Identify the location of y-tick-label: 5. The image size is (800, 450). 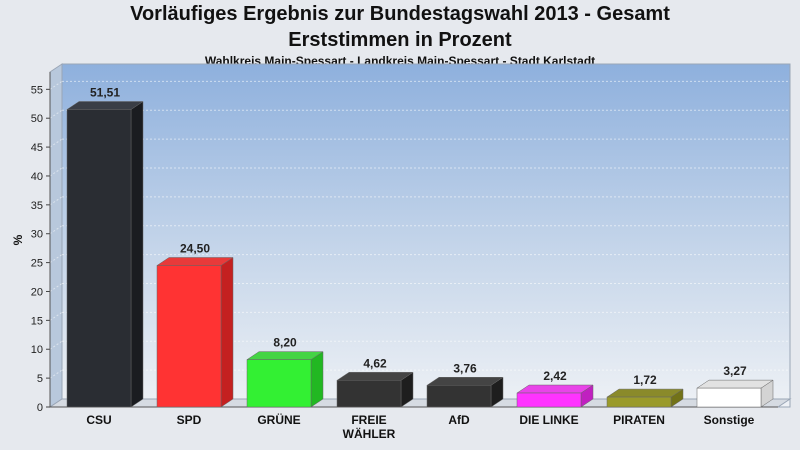
(40, 379).